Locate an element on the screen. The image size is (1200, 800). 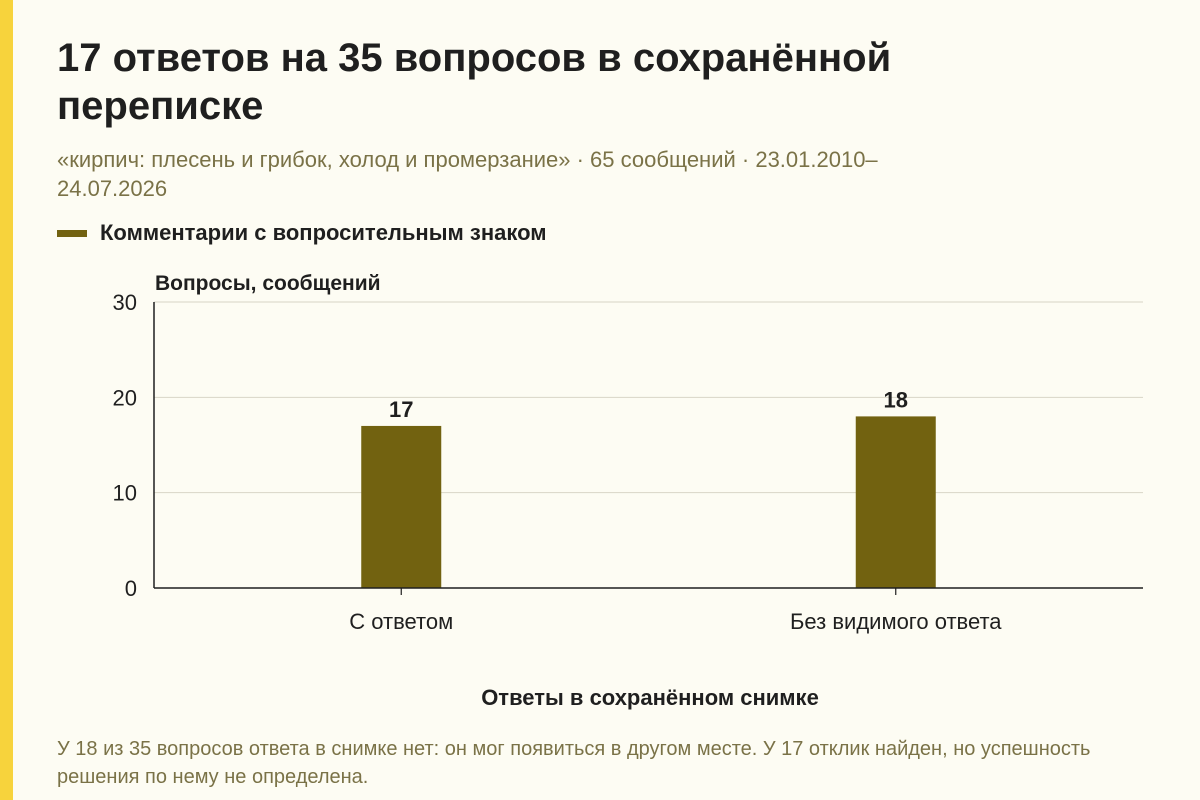
legend-label: Комментарии с вопросительным знаком is located at coordinates (323, 232).